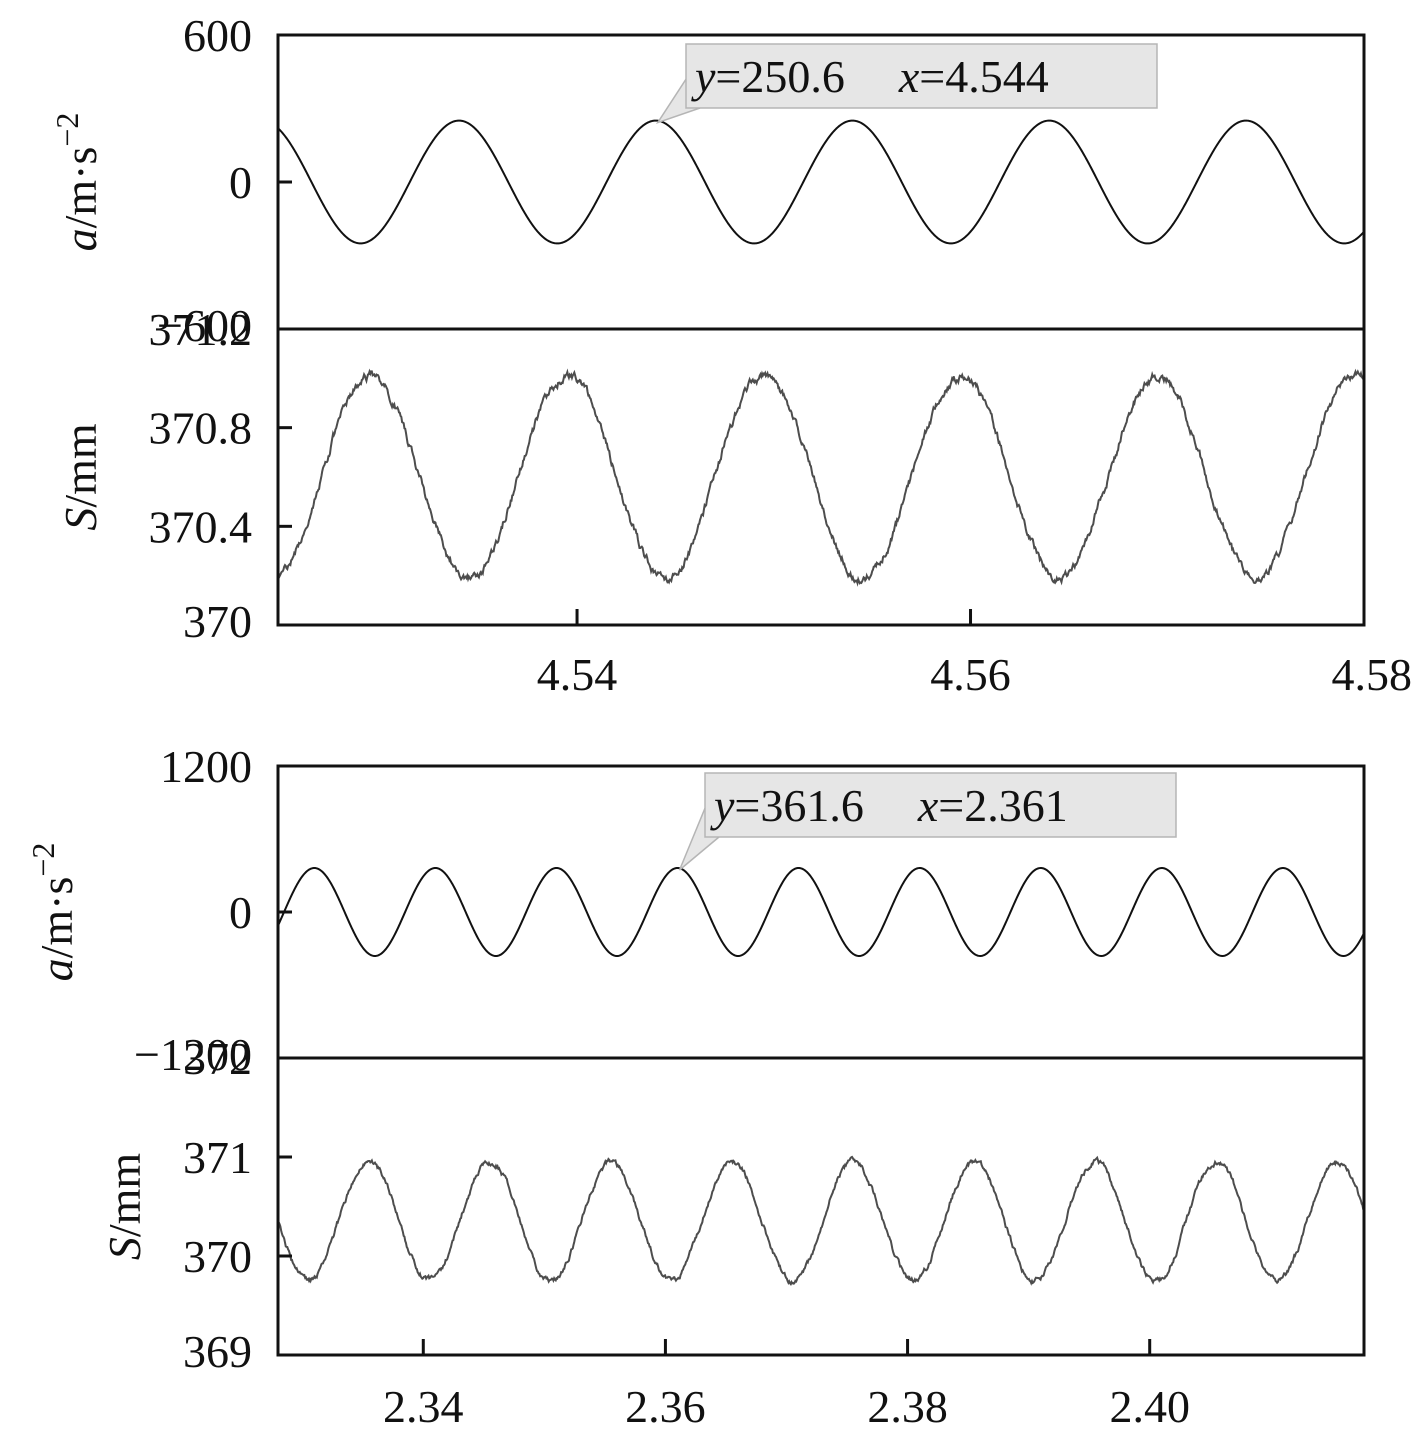  What do you see at coordinates (665, 1406) in the screenshot?
I see `x-tick-label: 2.36` at bounding box center [665, 1406].